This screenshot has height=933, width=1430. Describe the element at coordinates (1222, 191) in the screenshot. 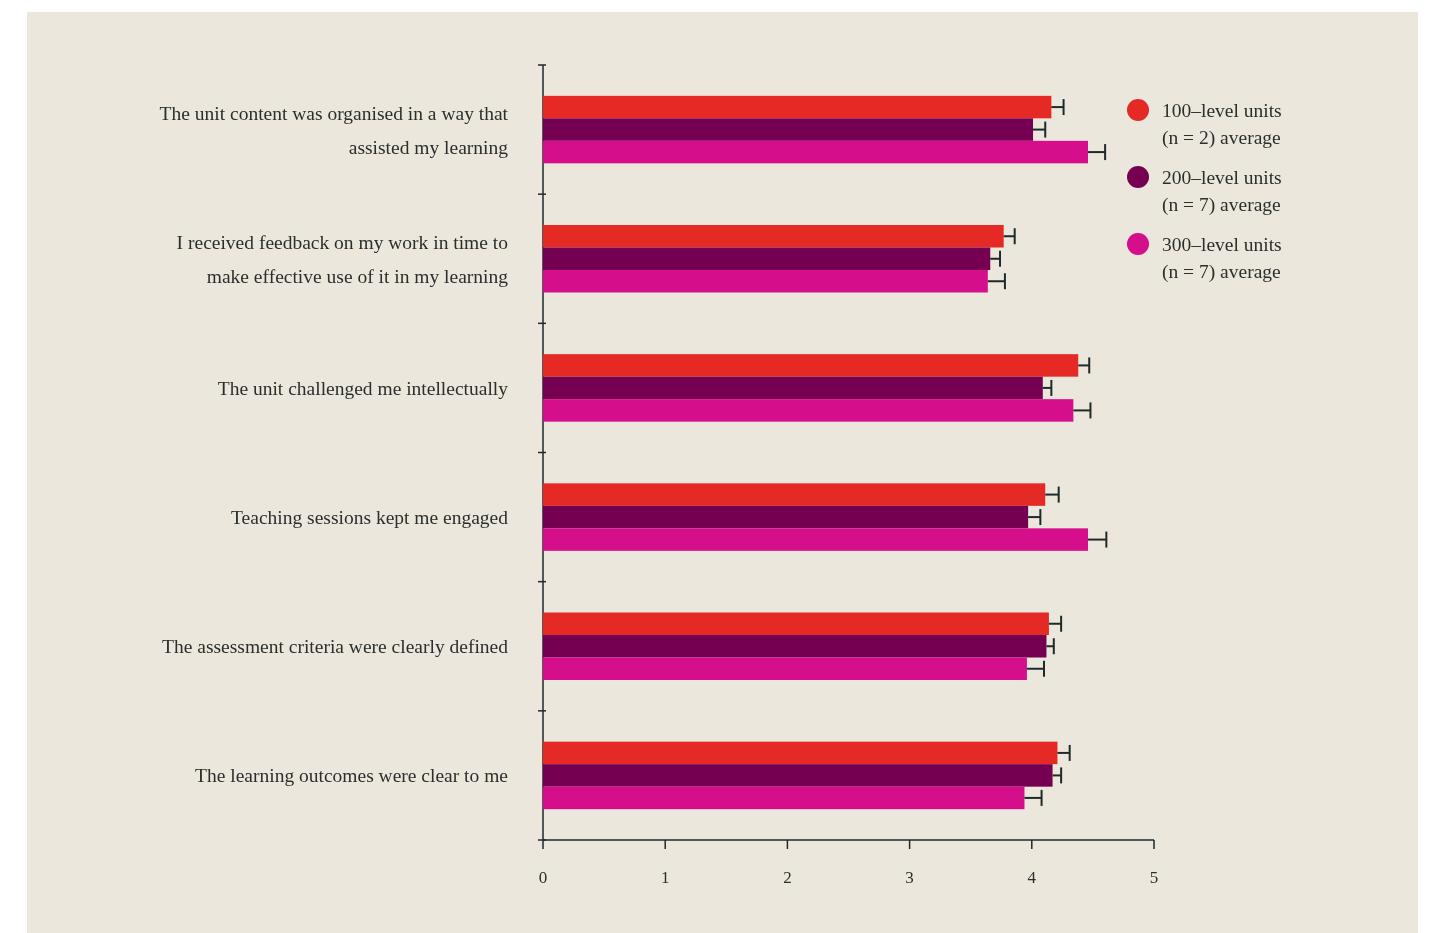

I see `legend-label: 200–level units (n = 7) average` at that location.